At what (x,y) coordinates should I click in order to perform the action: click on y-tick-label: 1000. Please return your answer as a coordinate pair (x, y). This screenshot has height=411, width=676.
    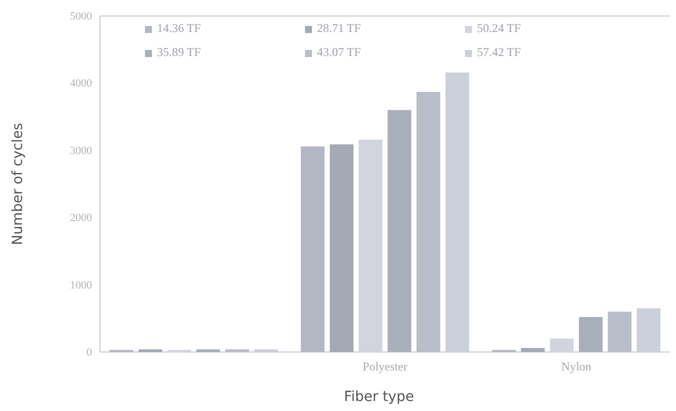
    Looking at the image, I should click on (81, 285).